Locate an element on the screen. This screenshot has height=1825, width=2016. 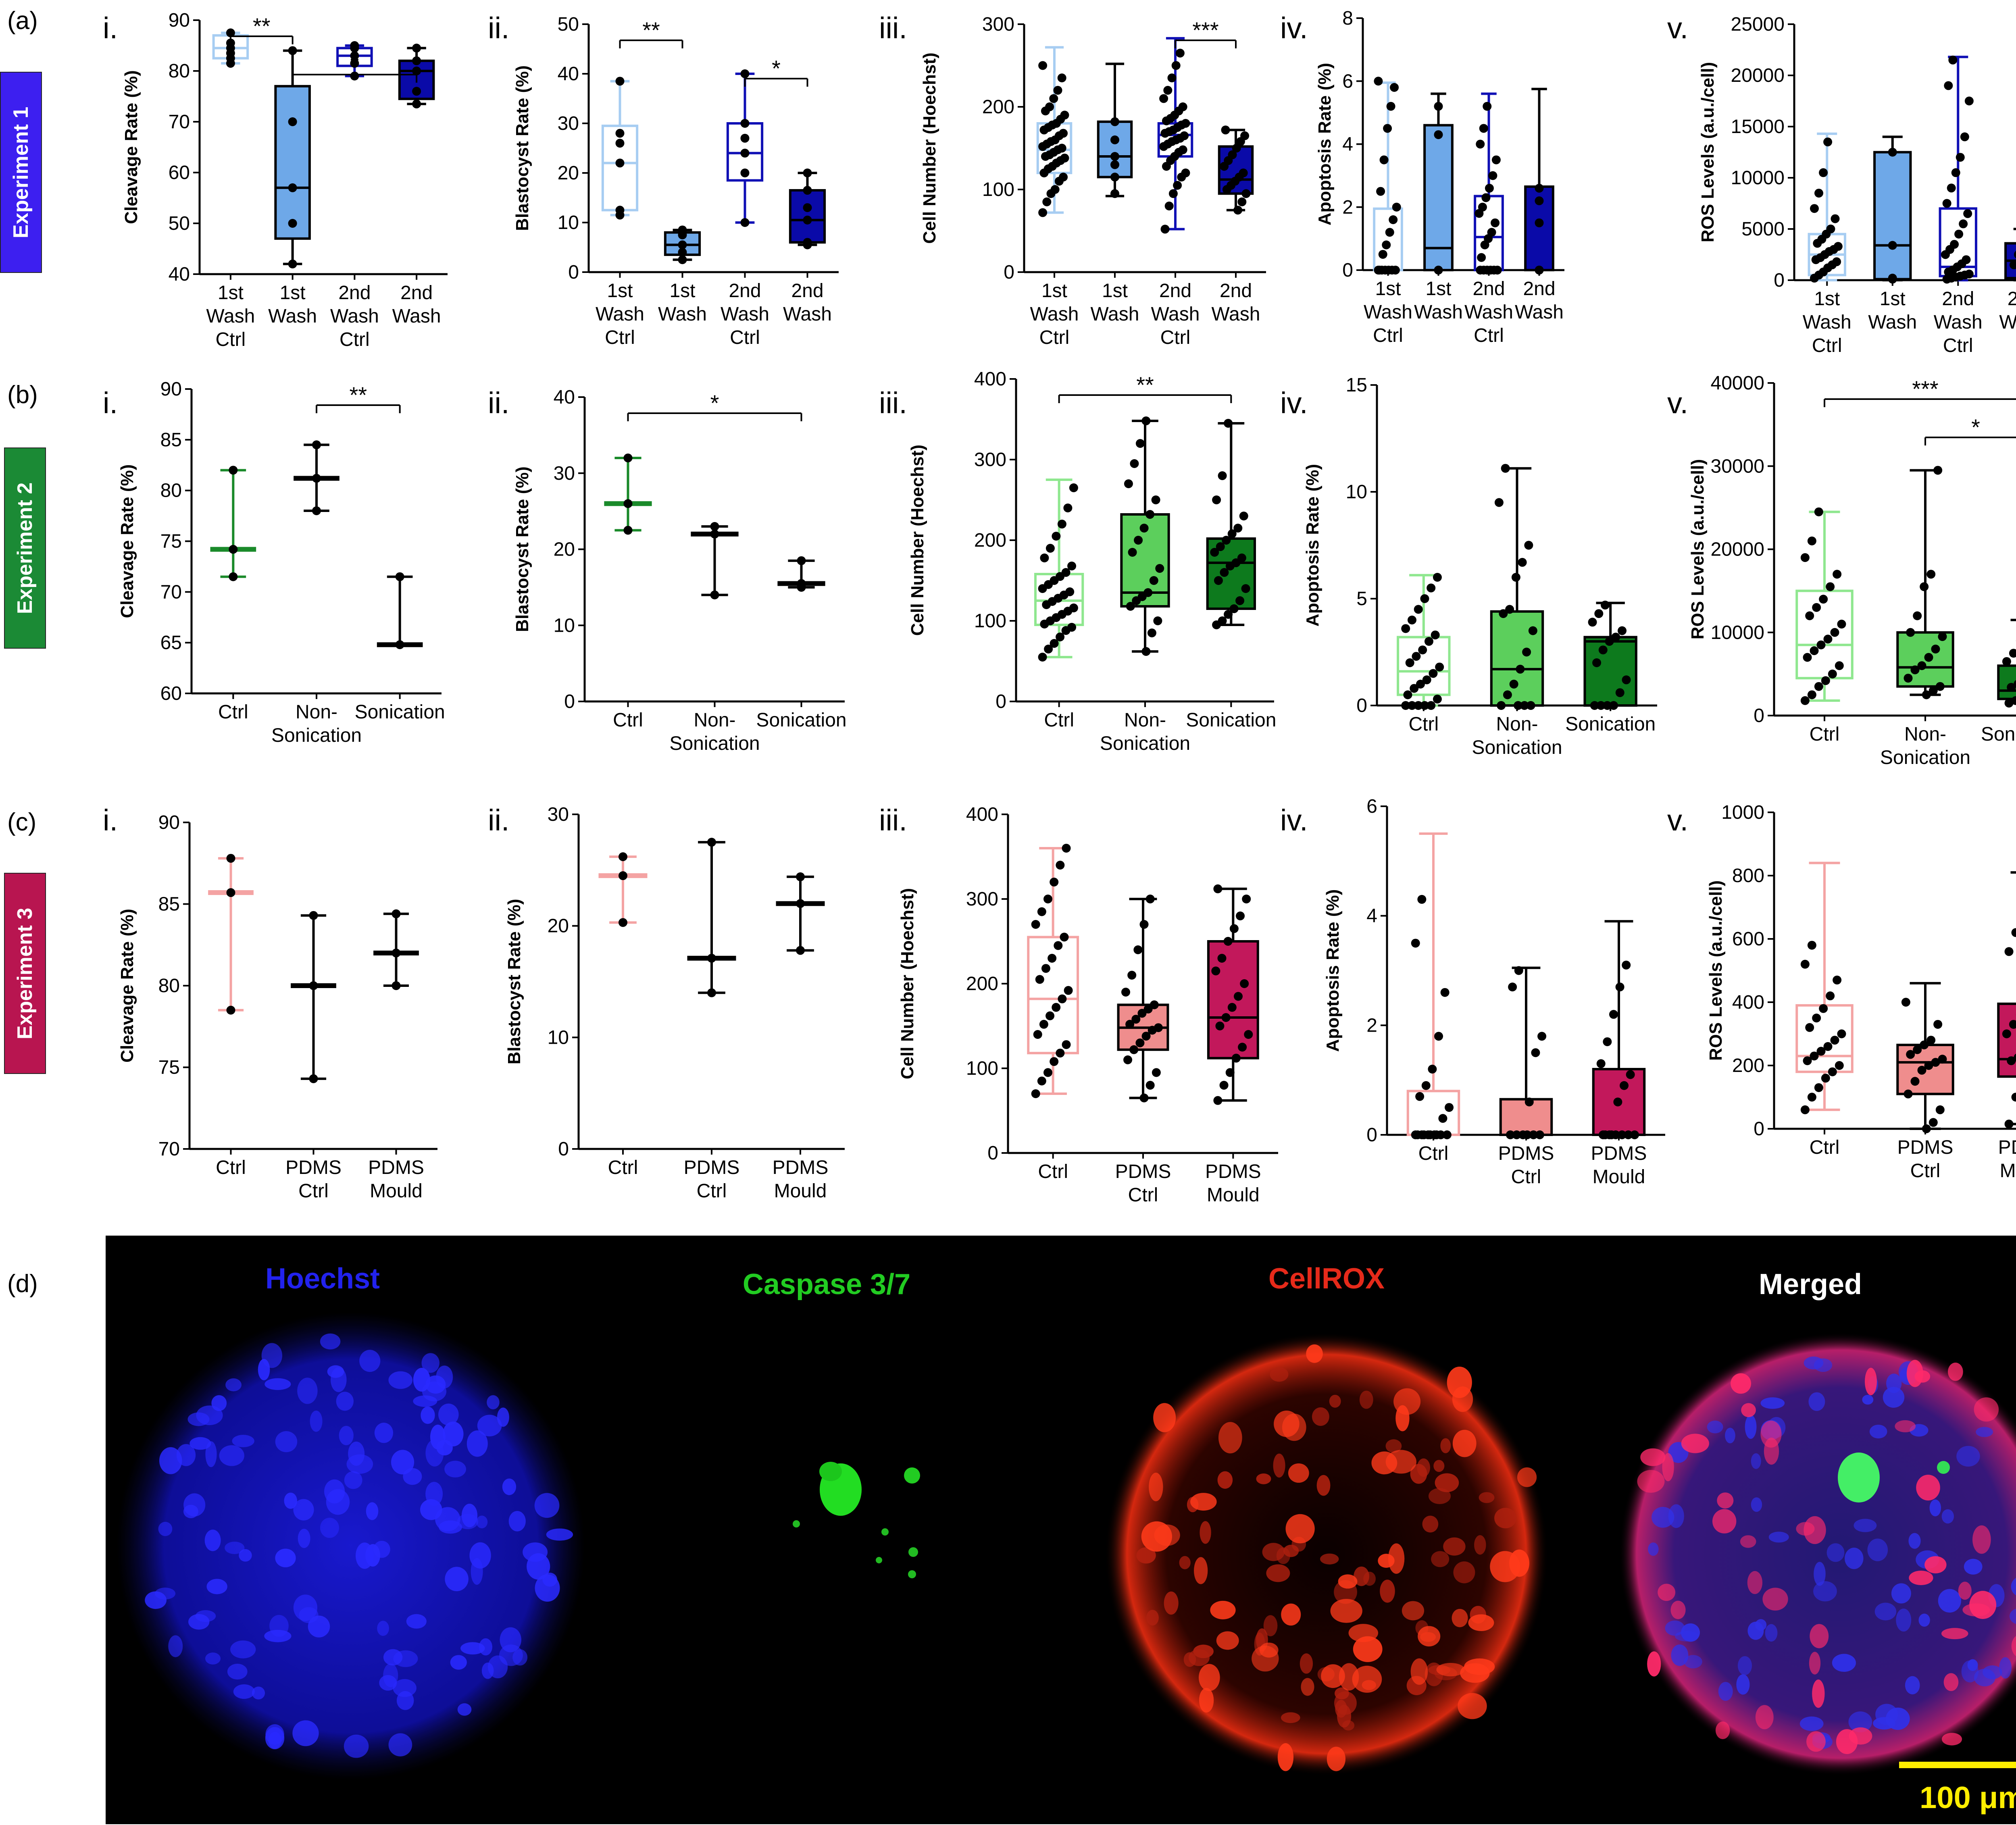
panel-roman-c-iii: iii. is located at coordinates (893, 820).